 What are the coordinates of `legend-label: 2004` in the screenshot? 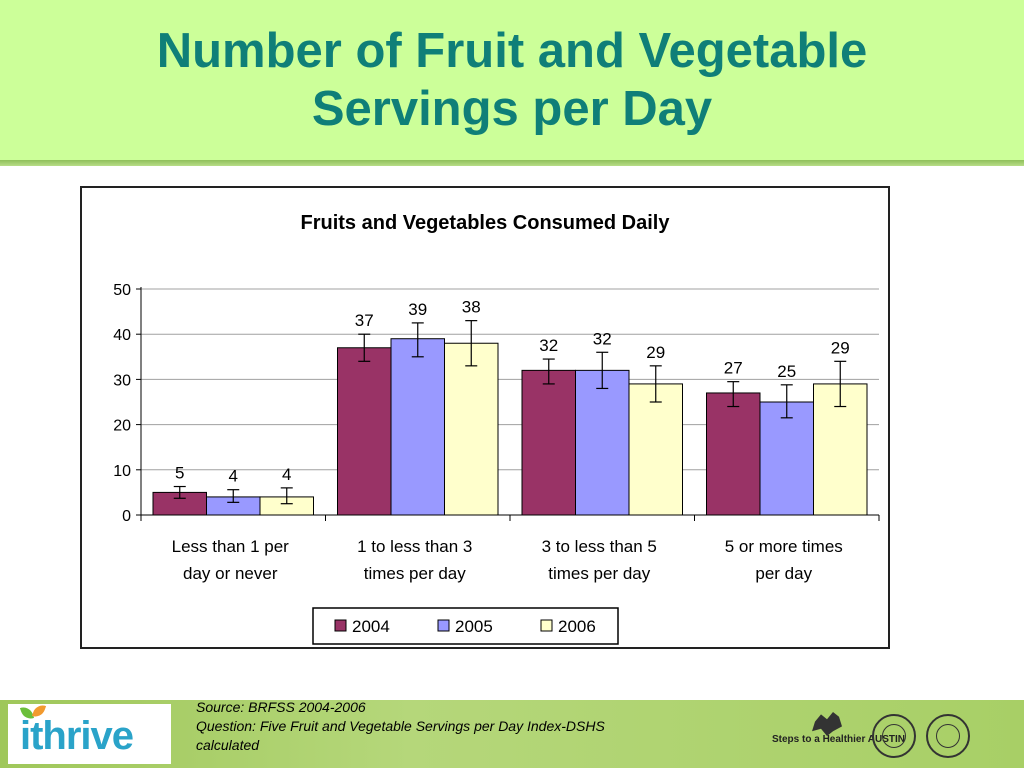 It's located at (371, 626).